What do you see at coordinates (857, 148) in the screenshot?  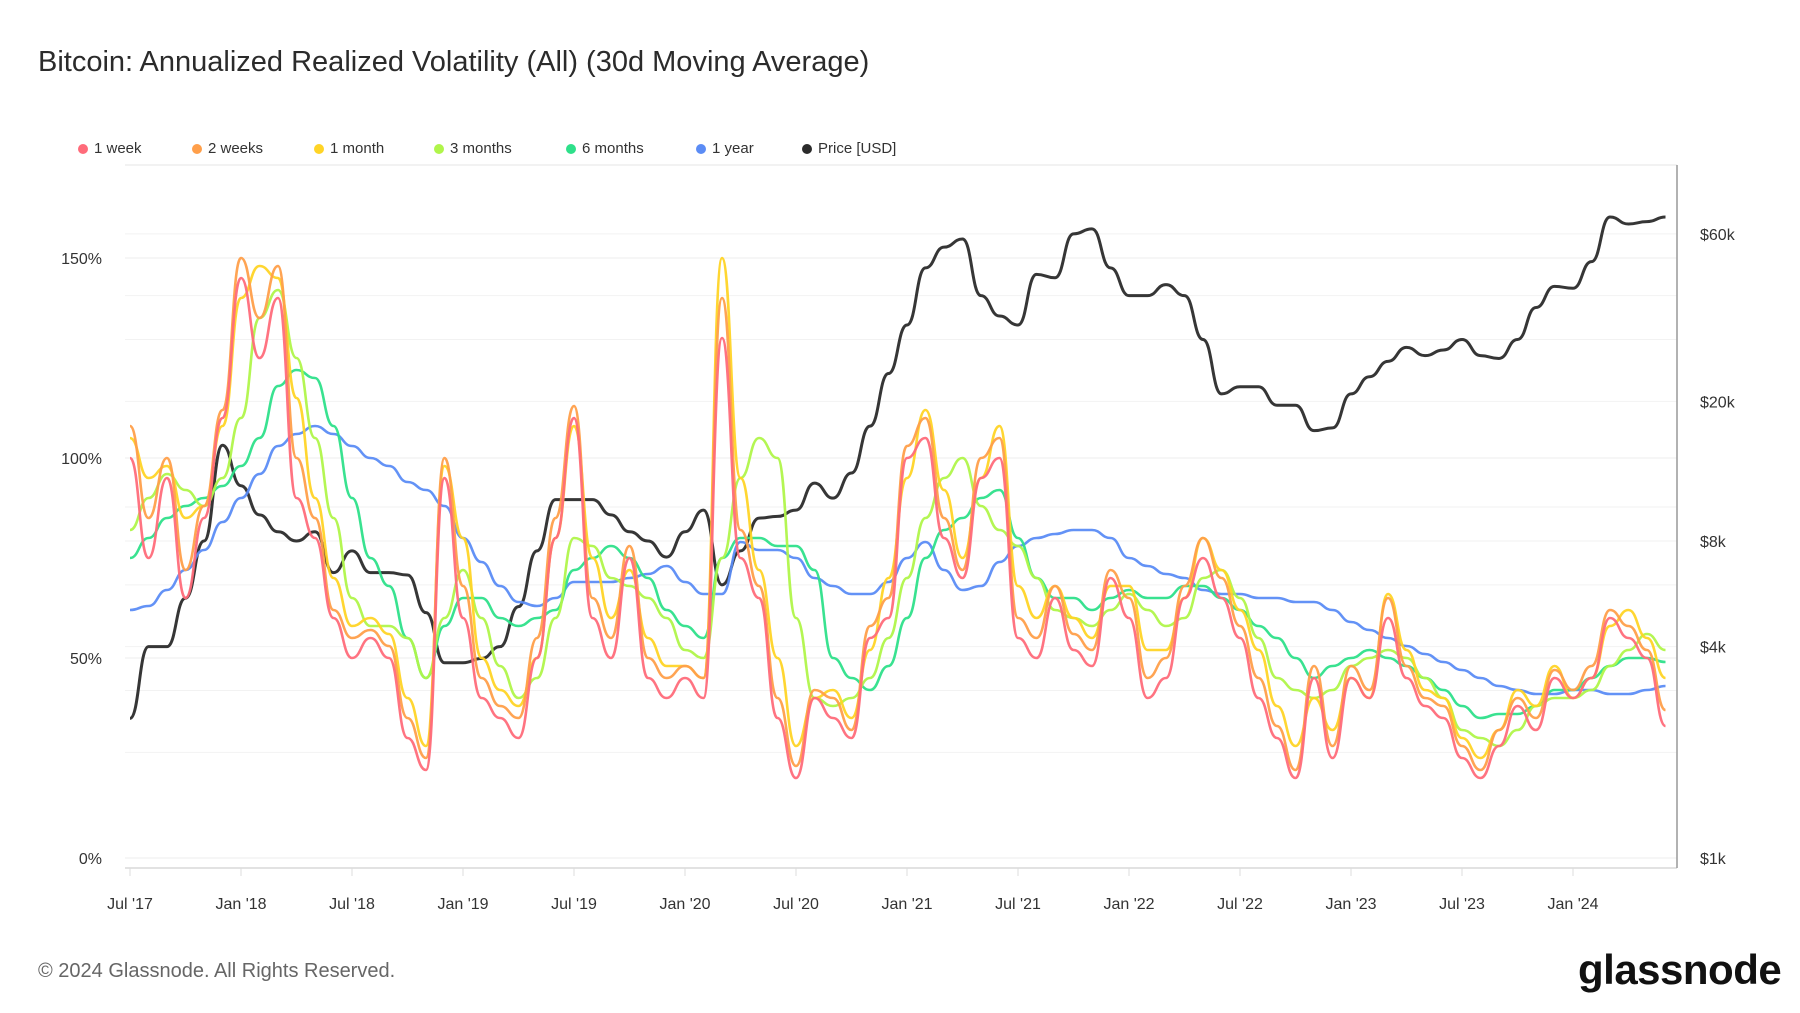 I see `legend-label: Price [USD]` at bounding box center [857, 148].